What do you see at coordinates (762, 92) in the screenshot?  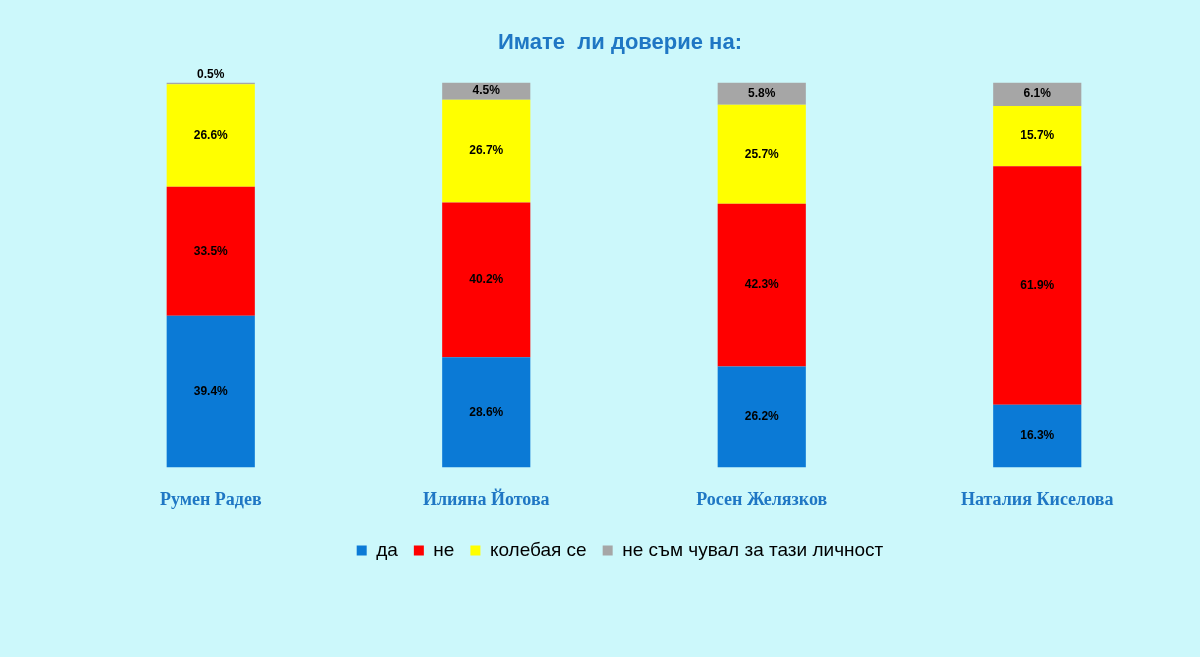 I see `data-label: 5.8%` at bounding box center [762, 92].